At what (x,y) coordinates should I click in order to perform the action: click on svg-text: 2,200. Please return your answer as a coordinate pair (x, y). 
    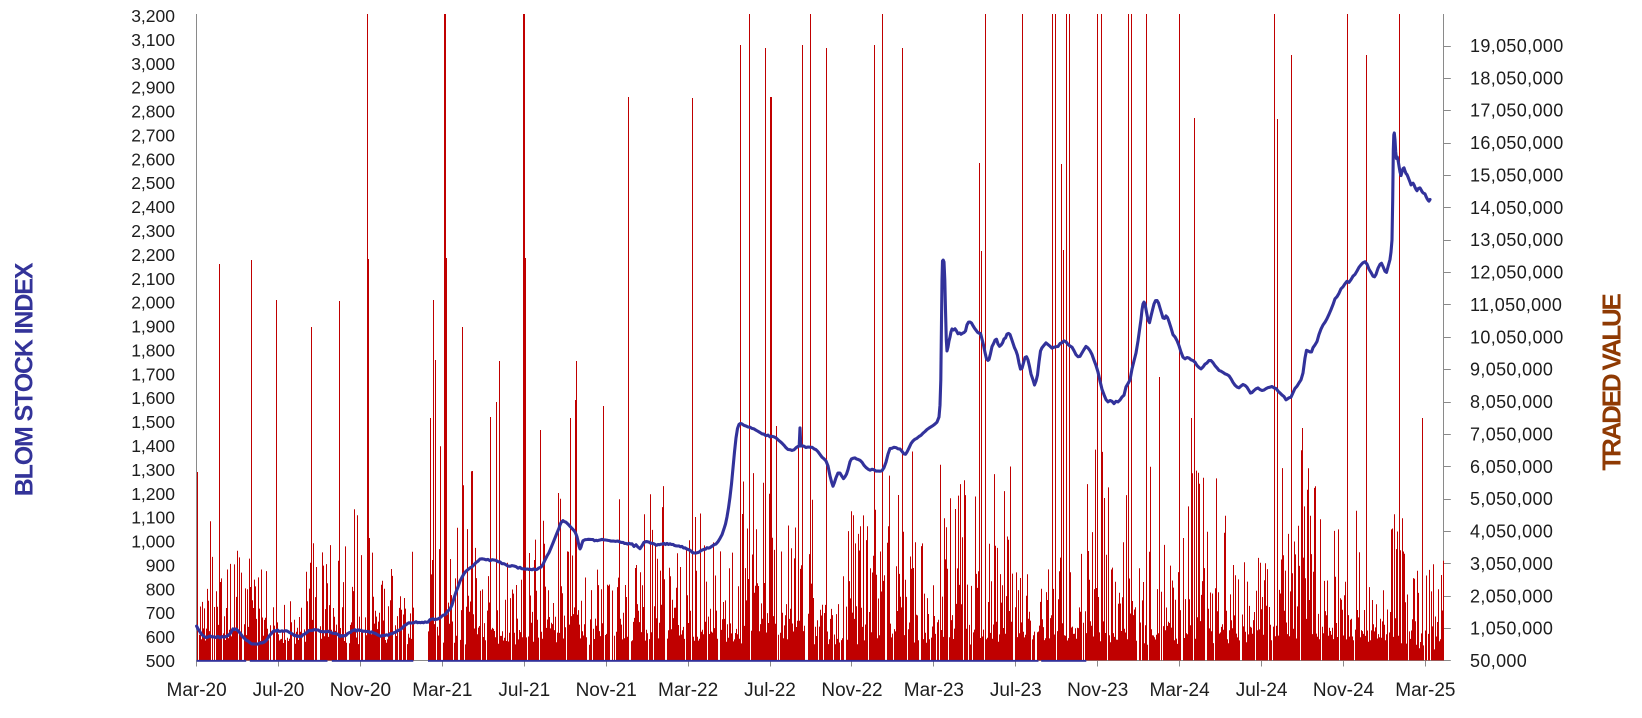
    Looking at the image, I should click on (153, 255).